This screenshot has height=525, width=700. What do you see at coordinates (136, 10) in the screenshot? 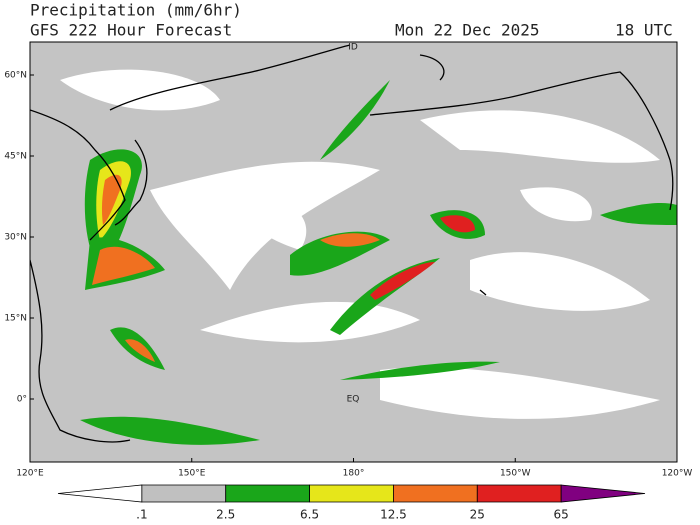
I see `title: Precipitation (mm/6hr)` at bounding box center [136, 10].